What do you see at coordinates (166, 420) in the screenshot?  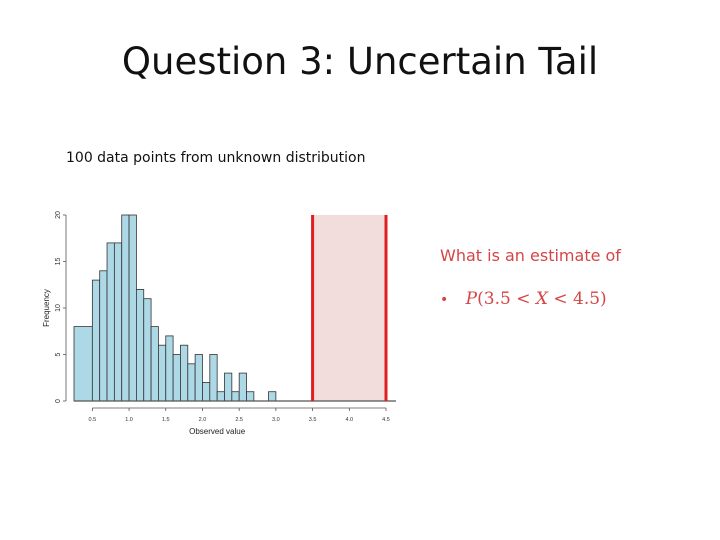 I see `x-tick-label: 1.5` at bounding box center [166, 420].